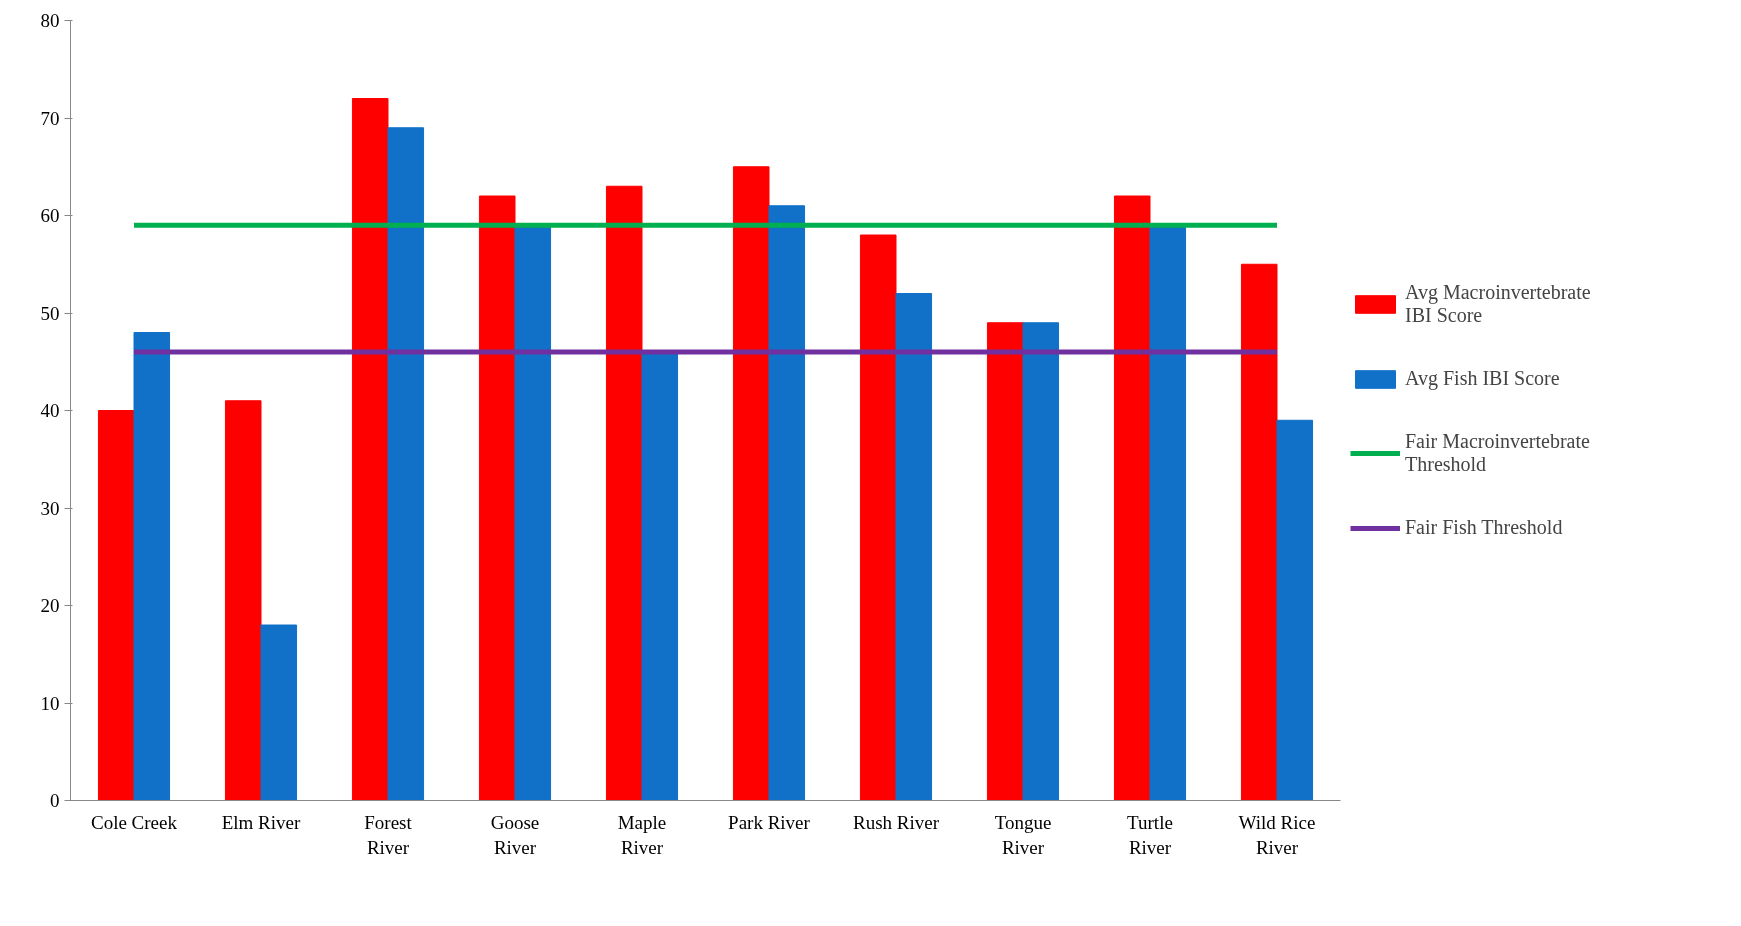 The width and height of the screenshot is (1741, 926). What do you see at coordinates (50, 313) in the screenshot?
I see `y-tick-label: 50` at bounding box center [50, 313].